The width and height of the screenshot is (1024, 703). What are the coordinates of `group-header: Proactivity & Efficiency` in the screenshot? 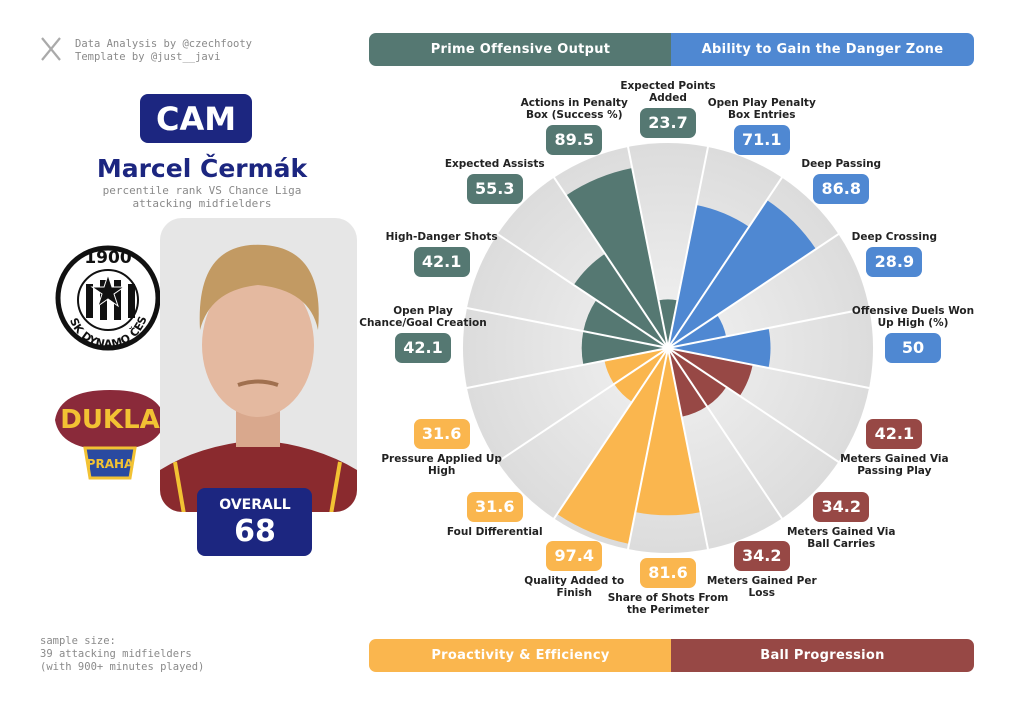 It's located at (520, 655).